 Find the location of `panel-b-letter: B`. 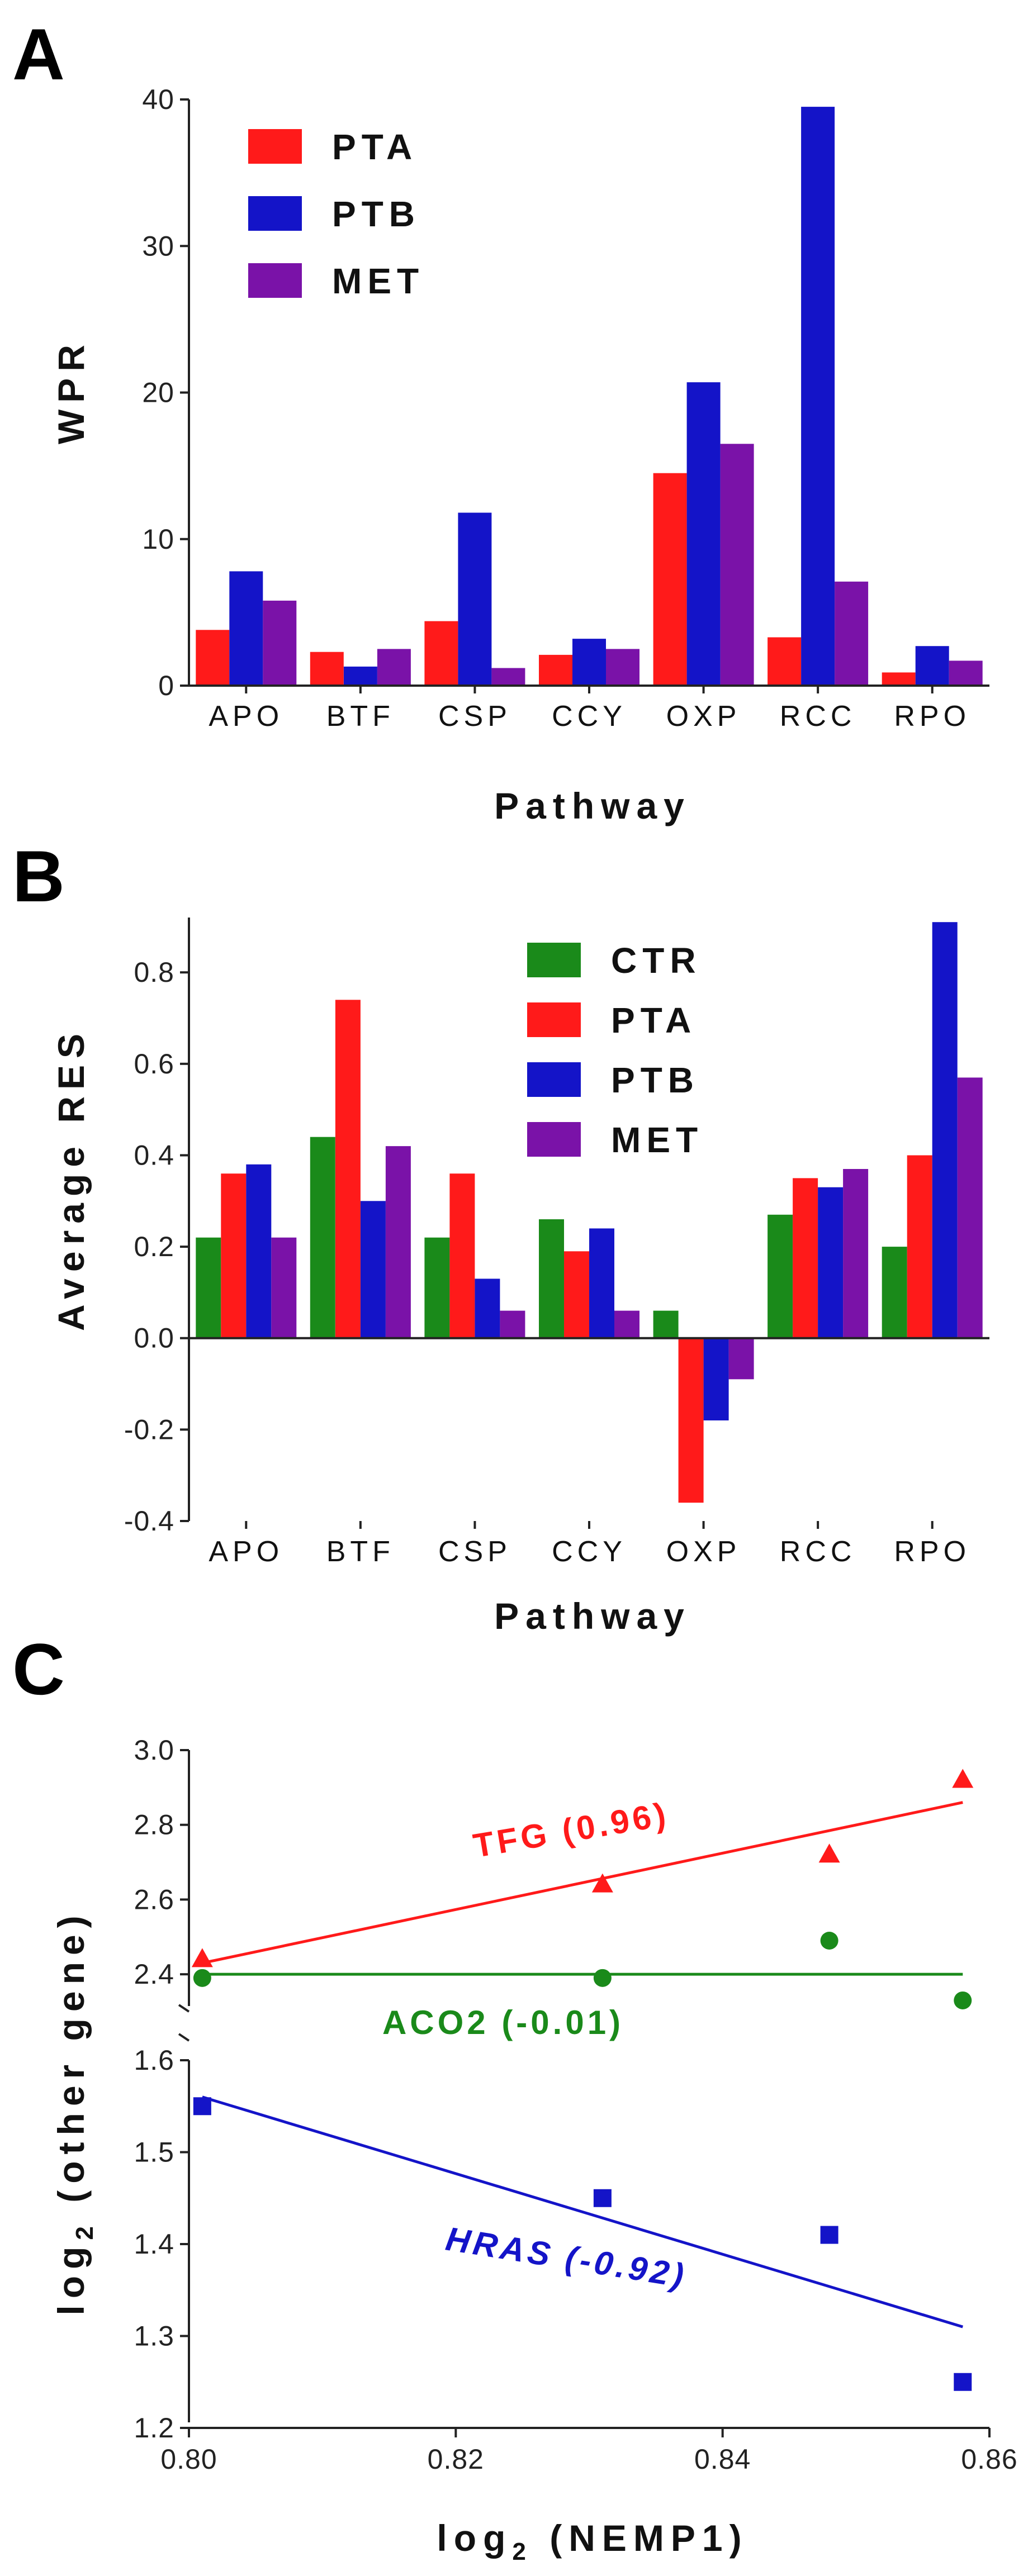

panel-b-letter: B is located at coordinates (38, 876).